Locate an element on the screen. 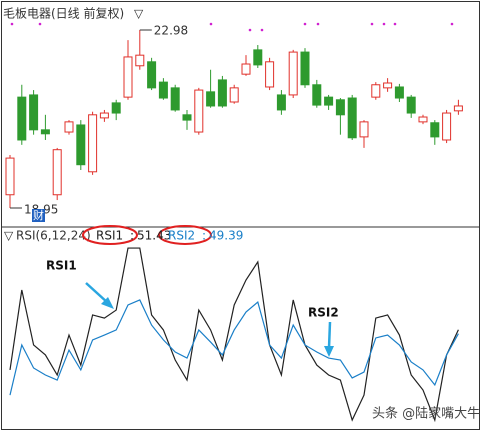  signal-dots is located at coordinates (232, 27).